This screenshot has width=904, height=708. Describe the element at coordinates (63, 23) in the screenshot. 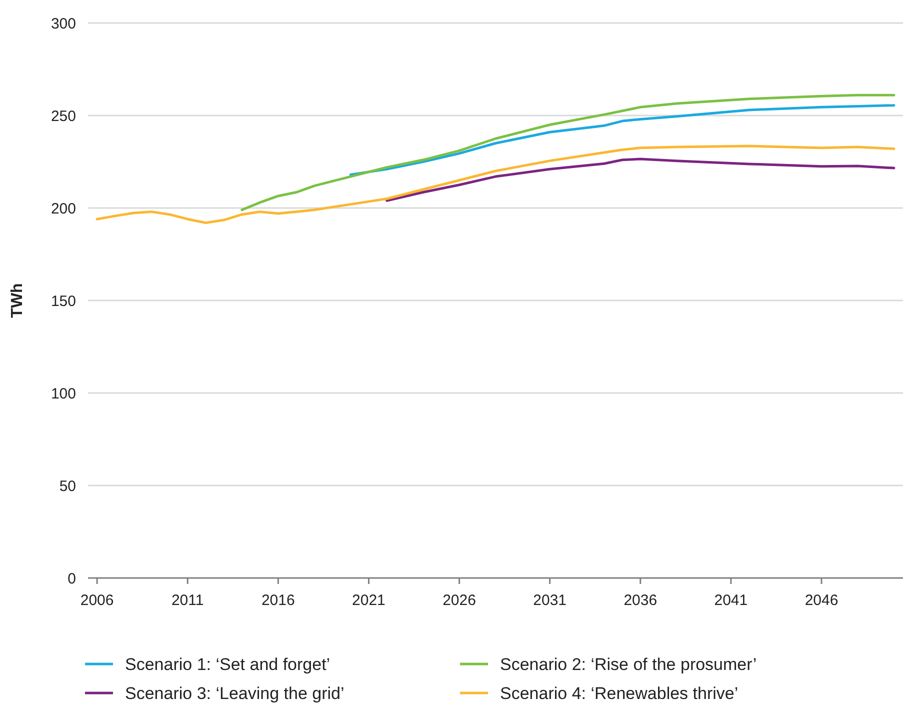

I see `y-tick-label: 300` at that location.